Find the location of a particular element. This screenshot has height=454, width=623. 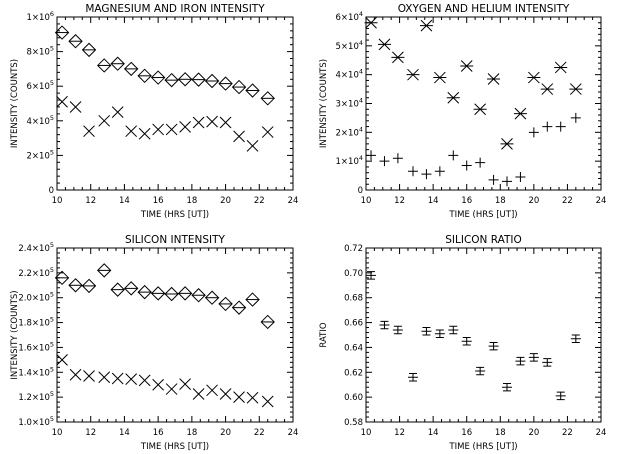

x-tick-label: 18 is located at coordinates (191, 201).